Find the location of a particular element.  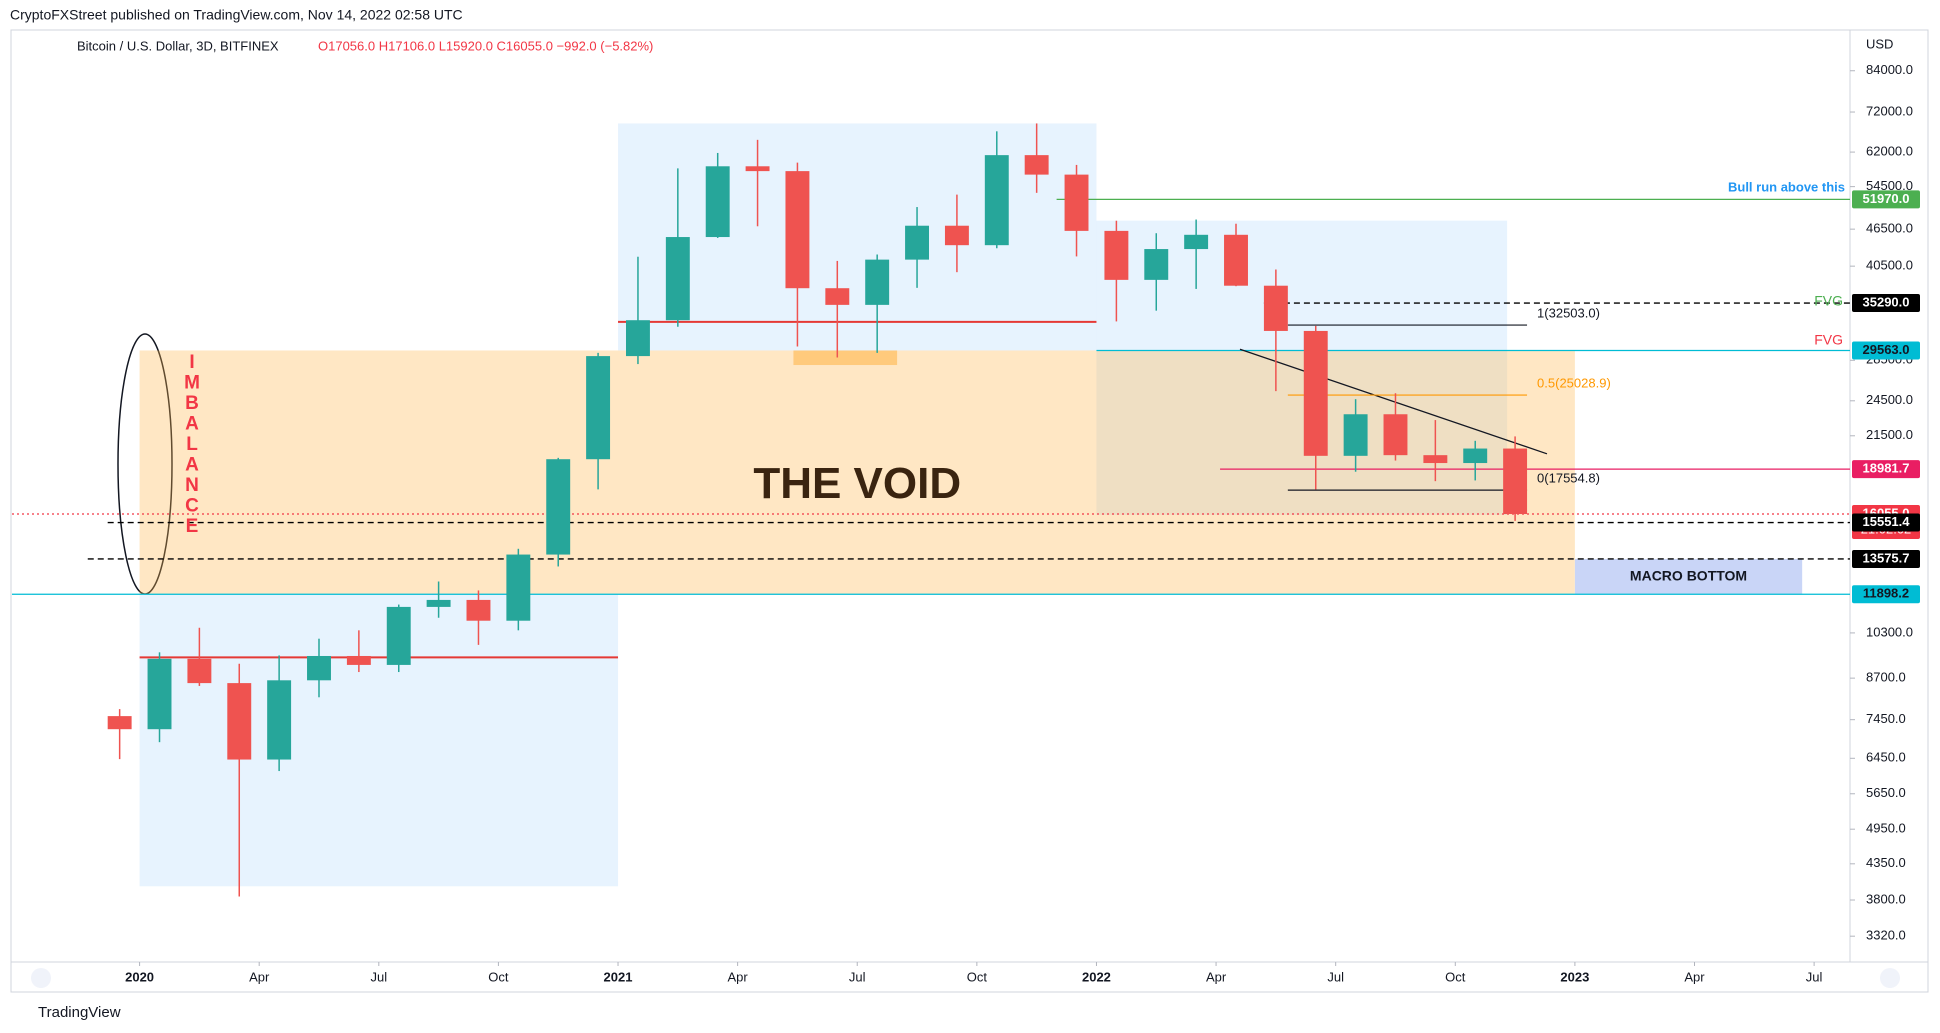

y-tick-label: 4350.0 is located at coordinates (1886, 862).